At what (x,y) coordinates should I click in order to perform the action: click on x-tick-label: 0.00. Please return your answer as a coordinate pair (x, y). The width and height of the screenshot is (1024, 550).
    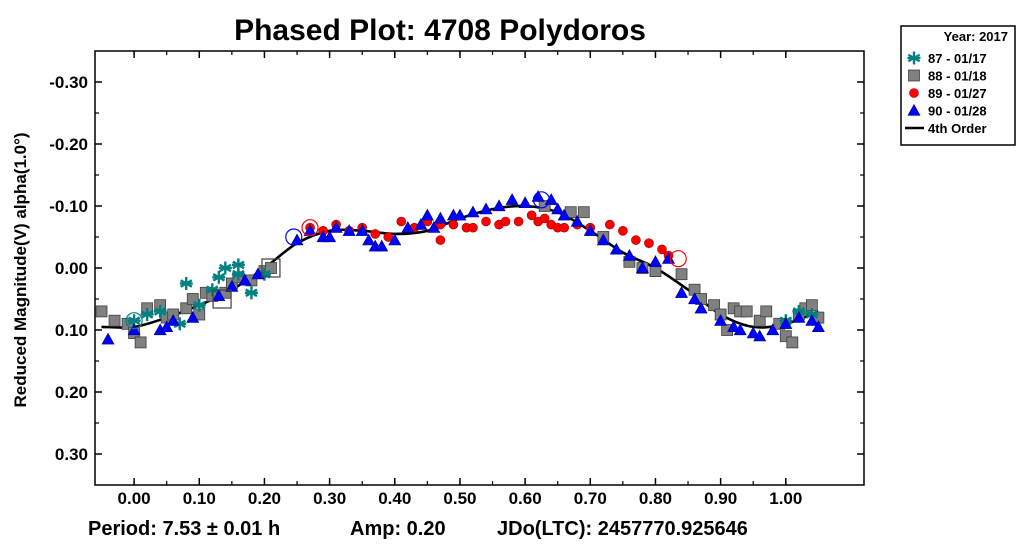
    Looking at the image, I should click on (134, 498).